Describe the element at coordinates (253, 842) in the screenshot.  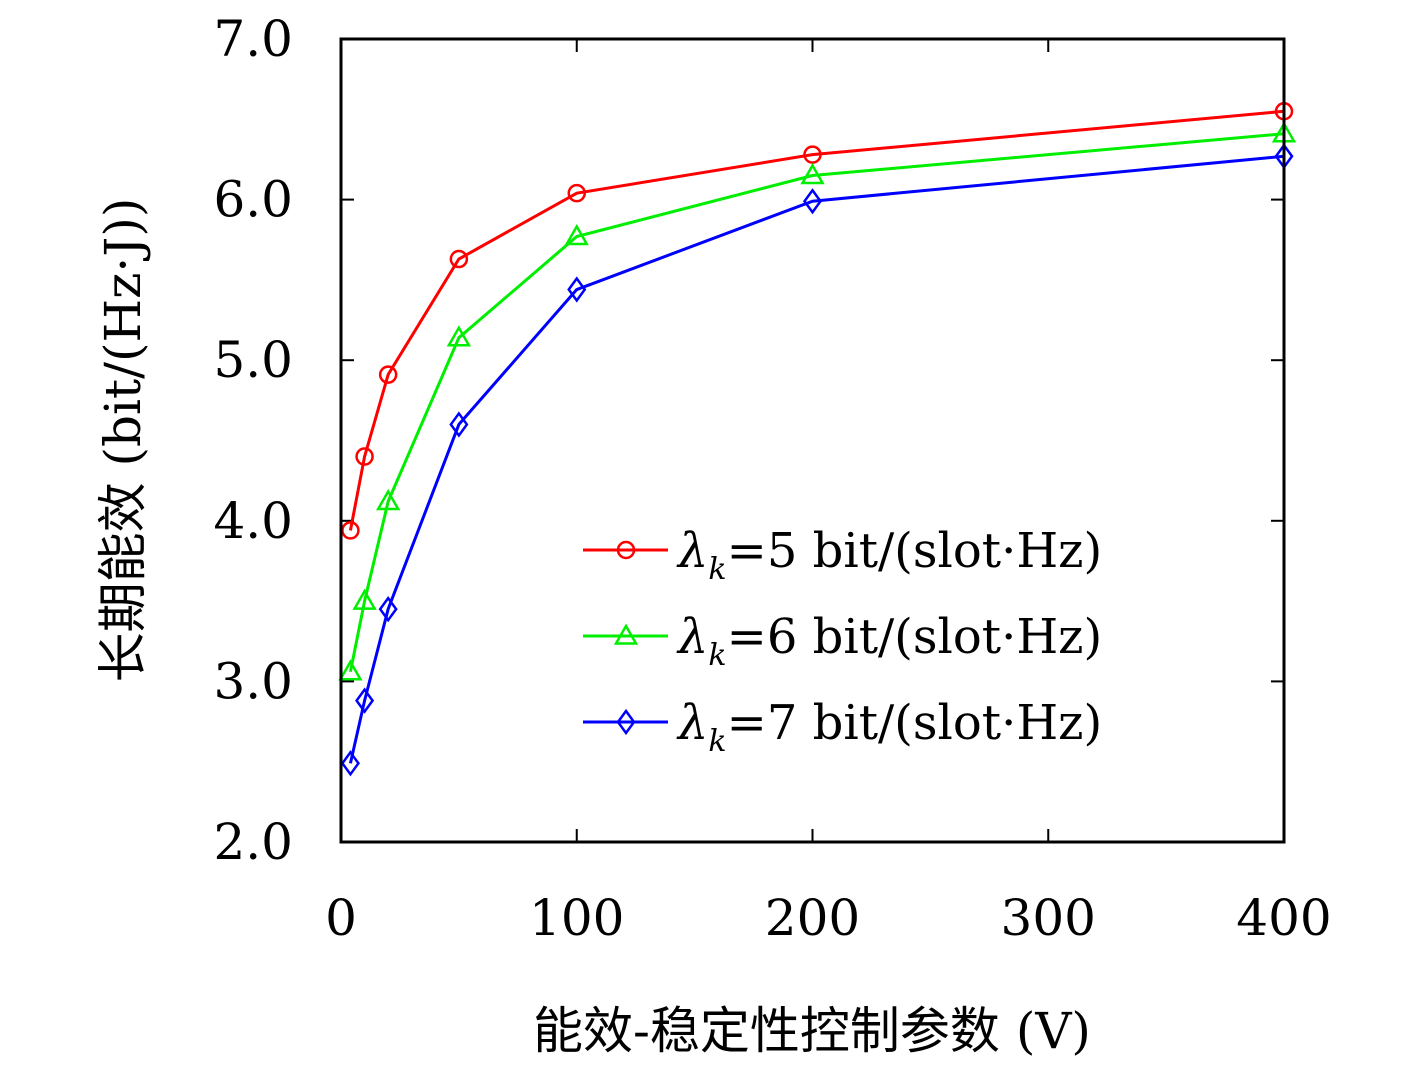
I see `y-tick-label: 2.0` at that location.